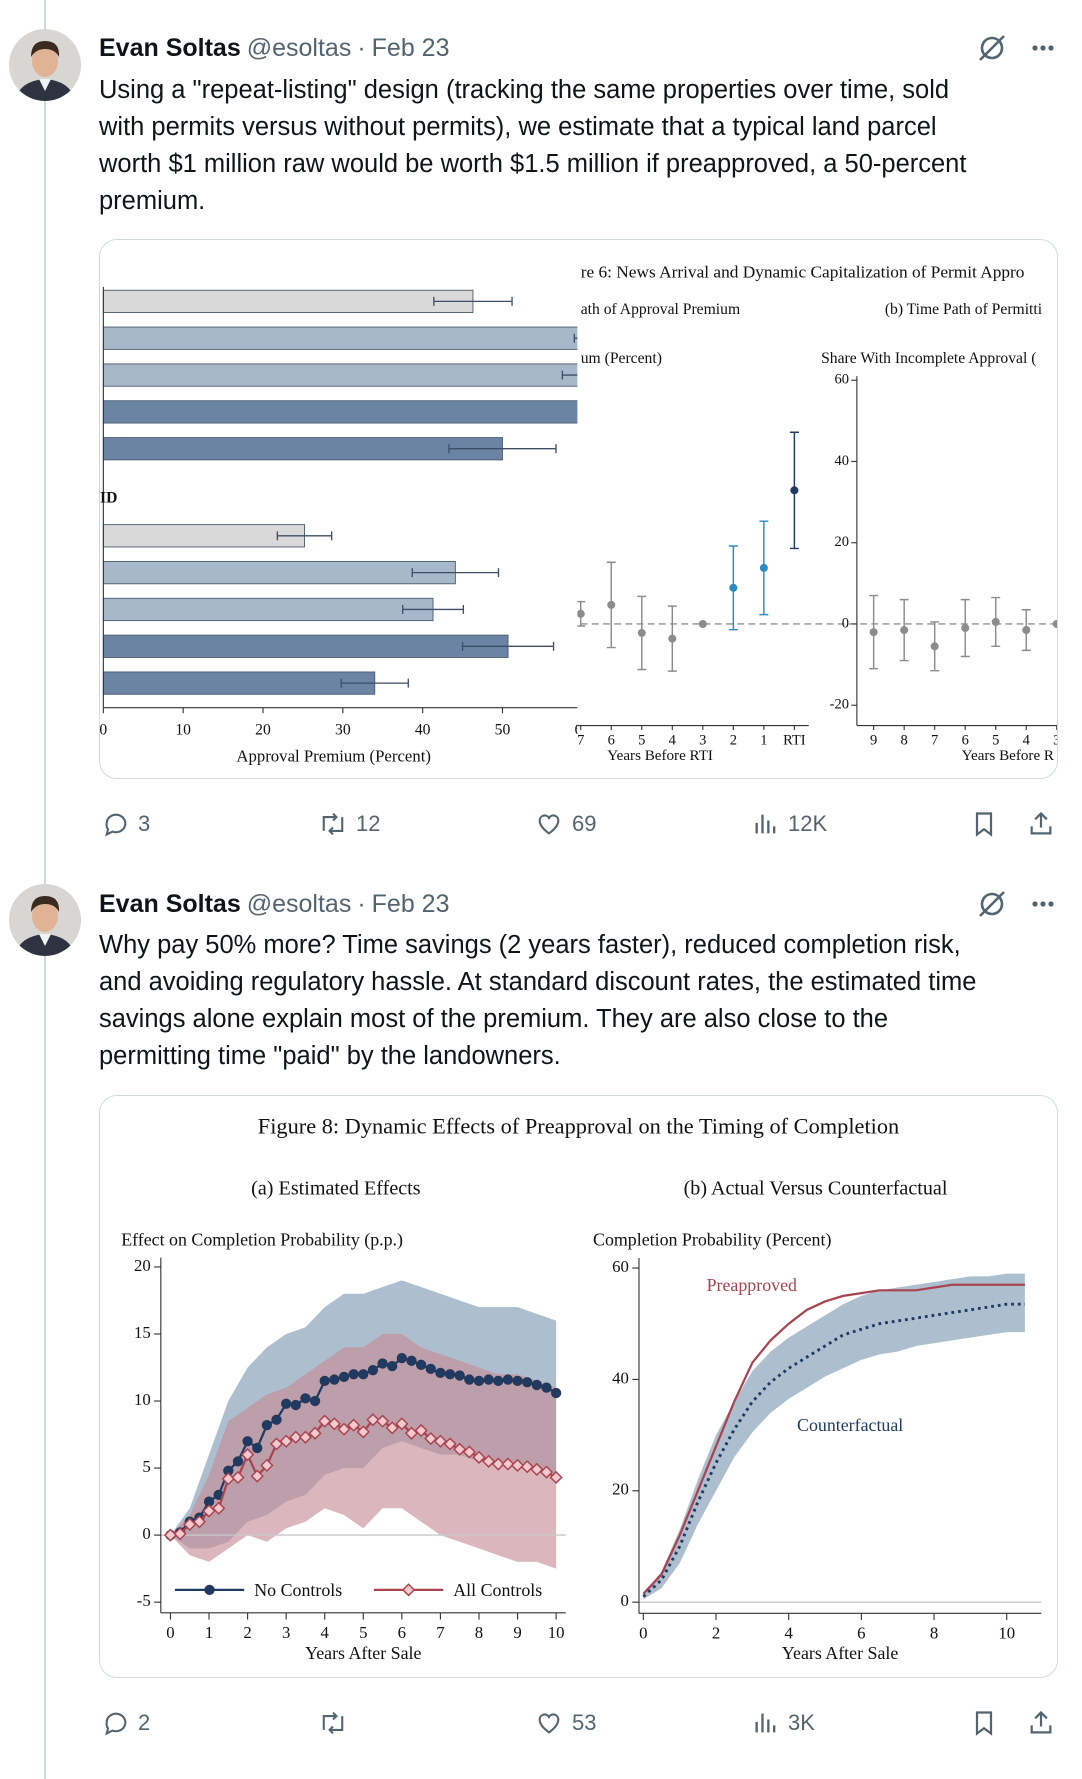 The height and width of the screenshot is (1779, 1082). I want to click on x-axis-label: Years Before RTI, so click(660, 756).